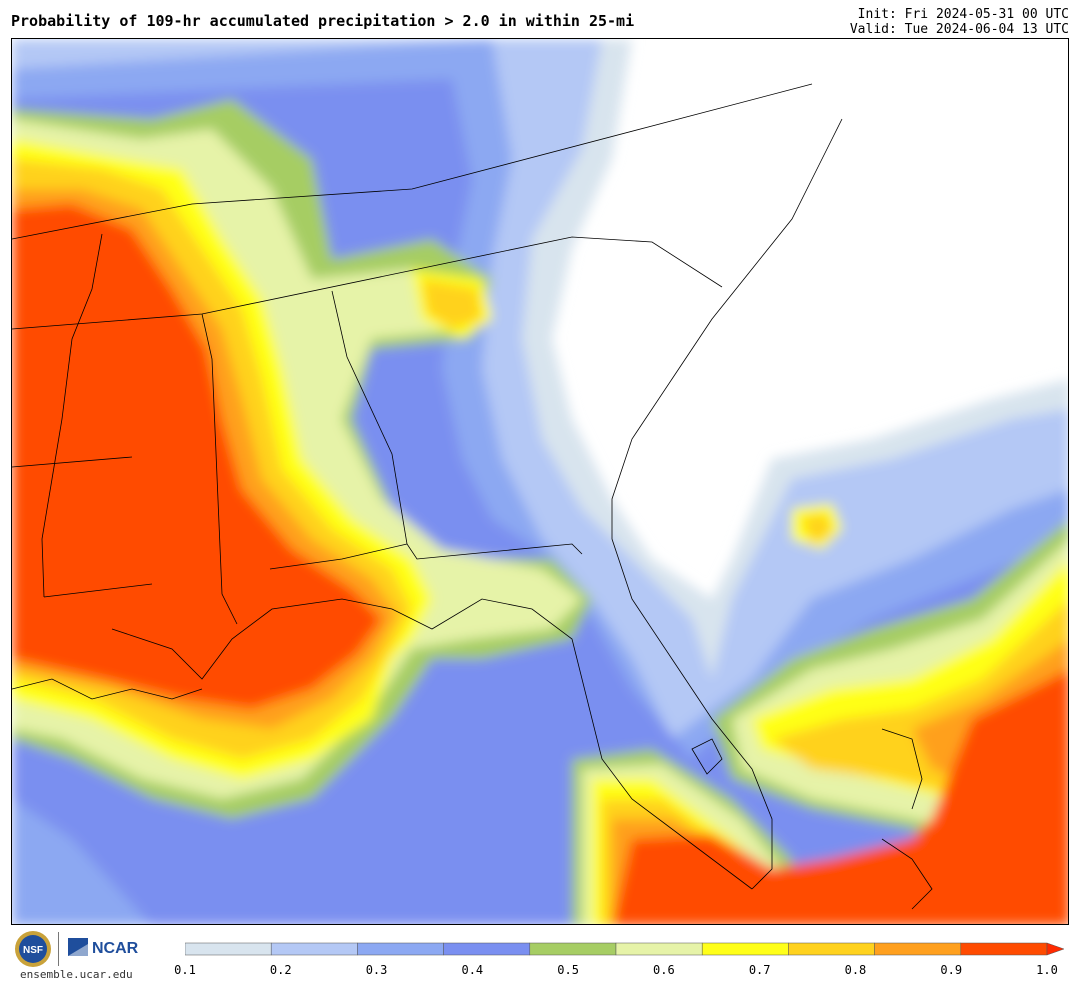 The height and width of the screenshot is (988, 1080). I want to click on colorbar-tick-label: 0.2, so click(280, 970).